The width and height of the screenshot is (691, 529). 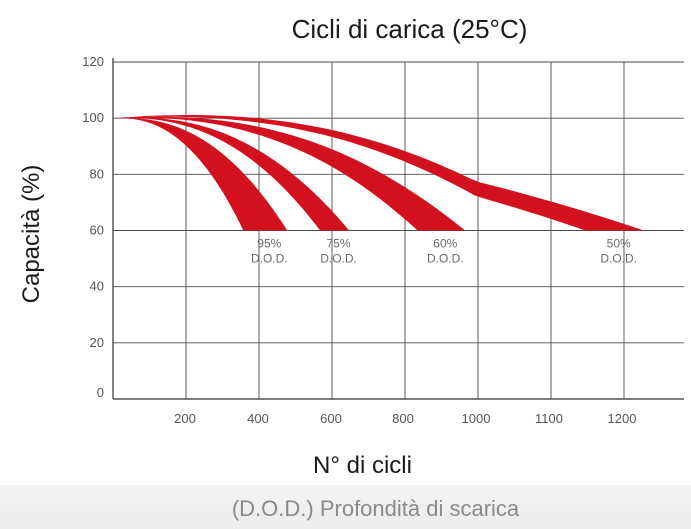 What do you see at coordinates (269, 244) in the screenshot?
I see `dod-label-percent: 95%` at bounding box center [269, 244].